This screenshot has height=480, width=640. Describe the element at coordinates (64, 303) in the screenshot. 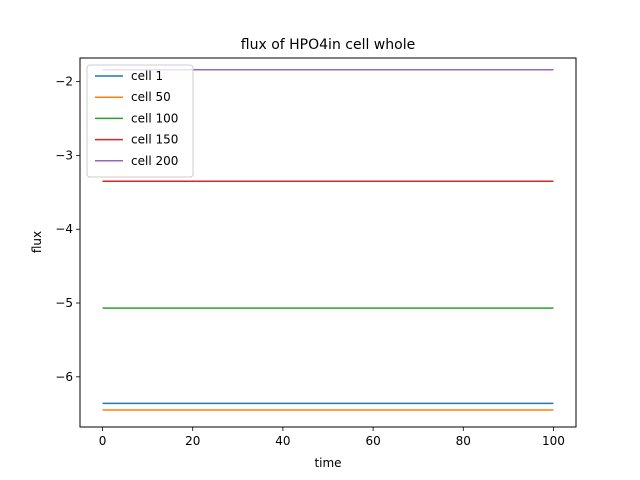

I see `y-tick-label: −5` at that location.